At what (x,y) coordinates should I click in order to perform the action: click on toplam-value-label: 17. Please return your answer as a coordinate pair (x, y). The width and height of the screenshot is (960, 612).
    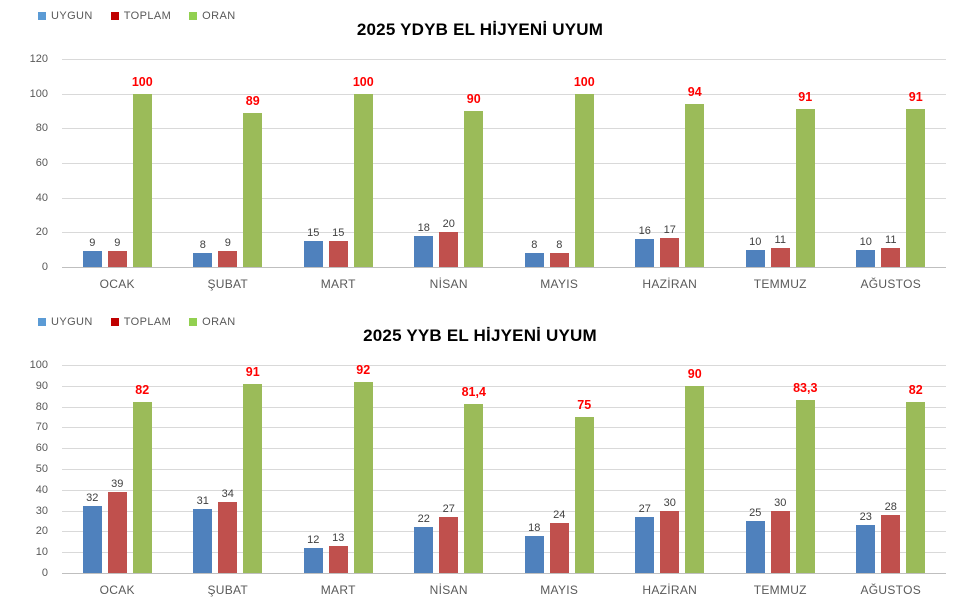
    Looking at the image, I should click on (669, 229).